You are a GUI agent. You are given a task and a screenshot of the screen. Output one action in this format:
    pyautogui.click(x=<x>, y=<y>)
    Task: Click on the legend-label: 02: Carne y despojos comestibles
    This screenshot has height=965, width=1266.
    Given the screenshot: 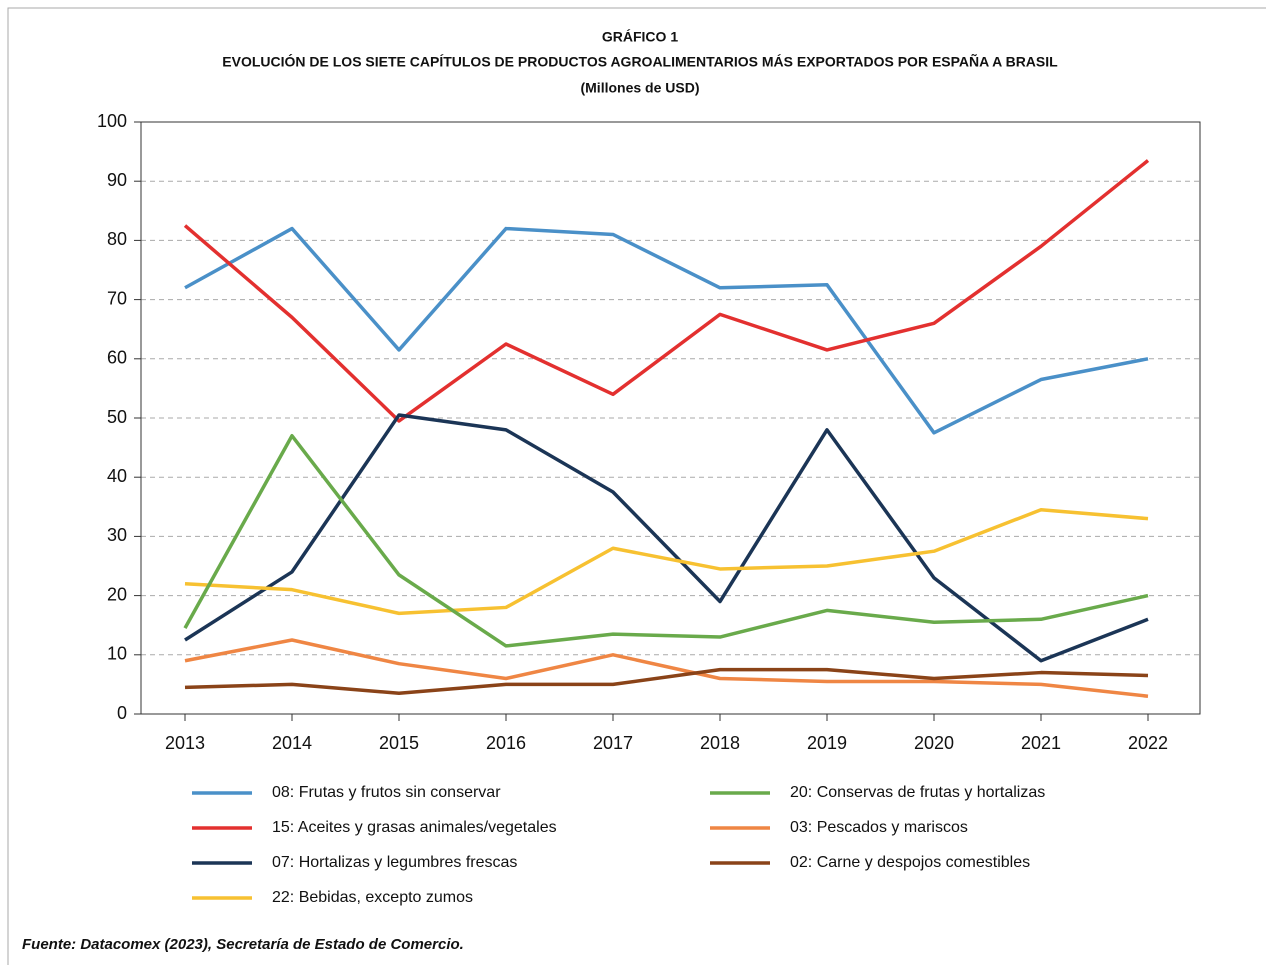 What is the action you would take?
    pyautogui.click(x=910, y=862)
    